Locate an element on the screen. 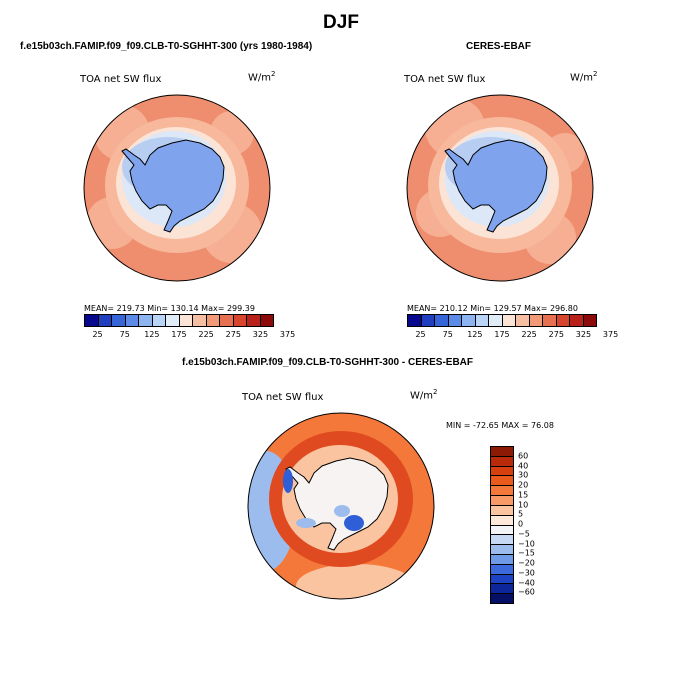  colorbar-tick-label: −40 is located at coordinates (526, 582).